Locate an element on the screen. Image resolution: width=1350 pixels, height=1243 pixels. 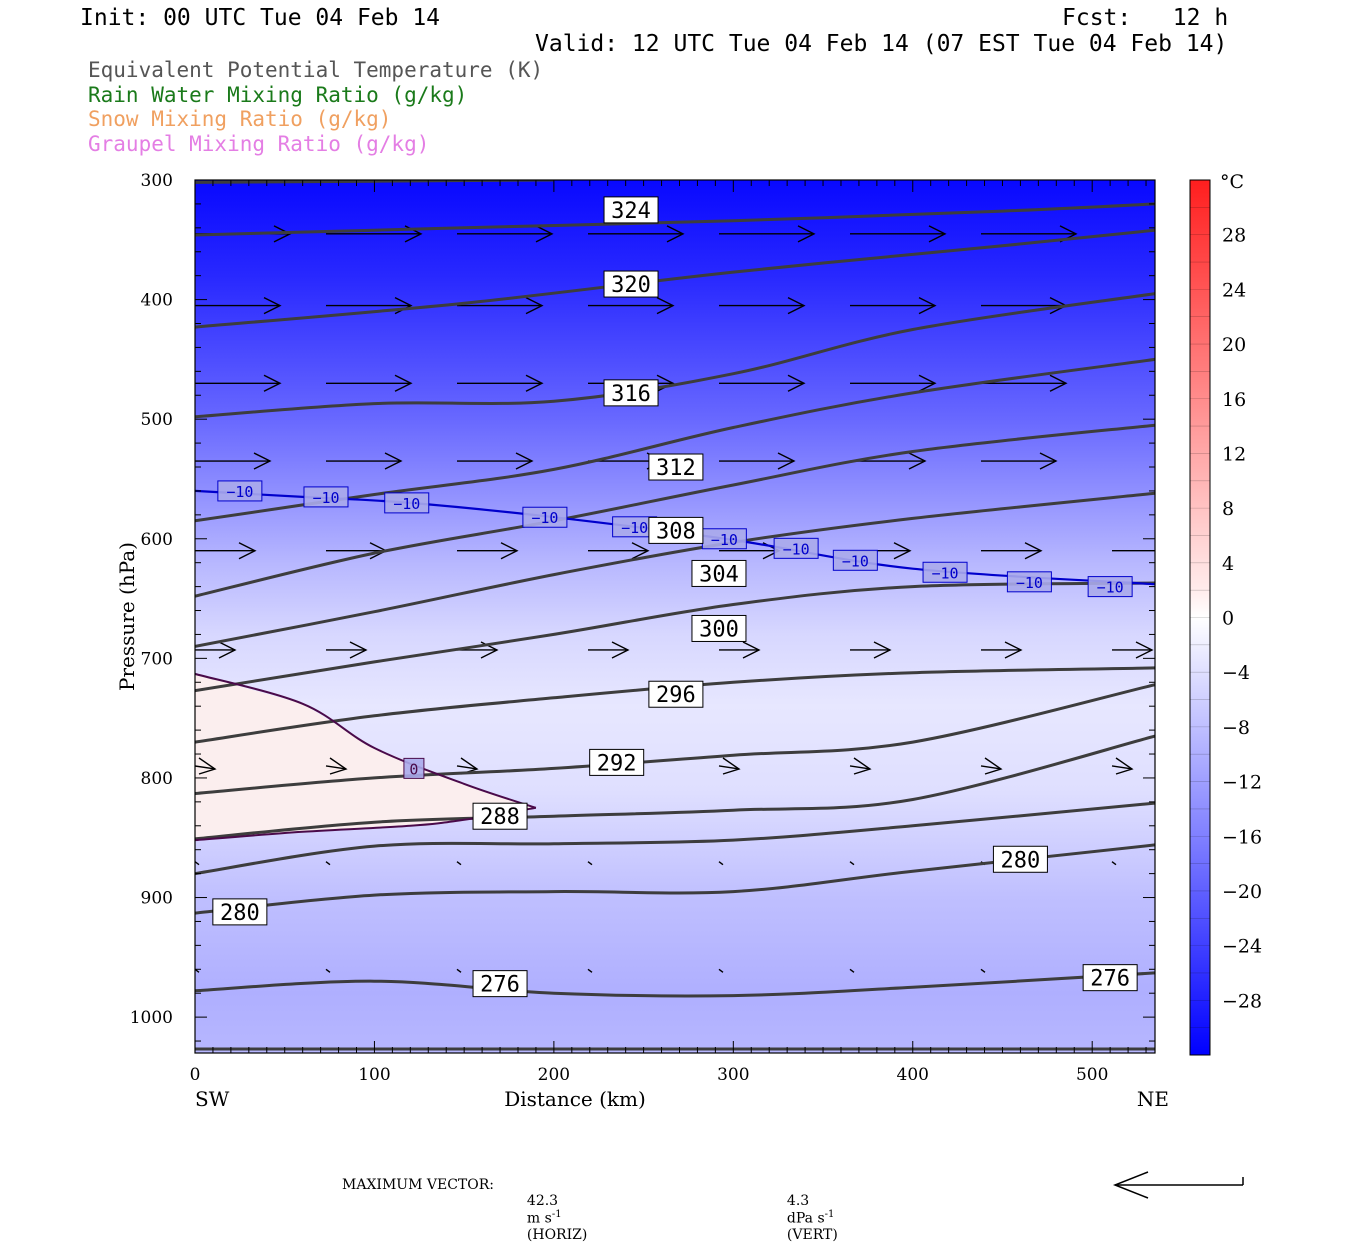
legend-rain: Rain Water Mixing Ratio (g/kg) is located at coordinates (278, 95).